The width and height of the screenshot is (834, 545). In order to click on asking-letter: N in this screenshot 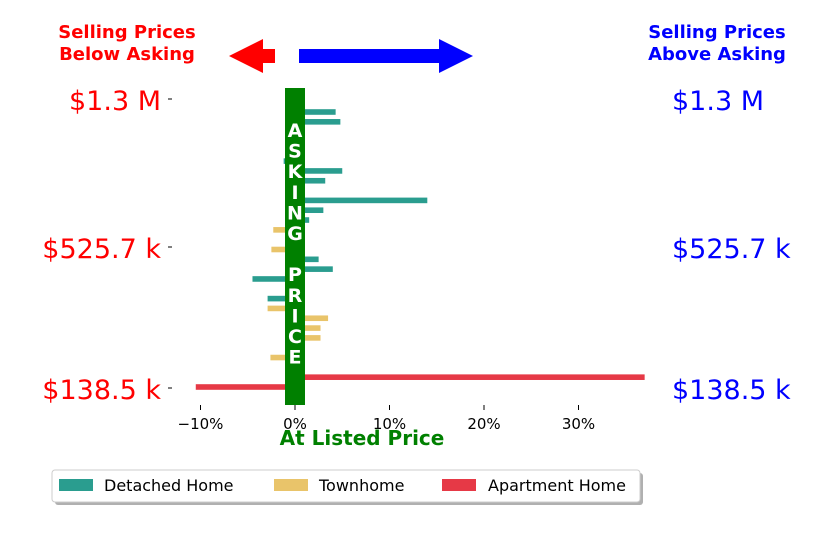, I will do `click(295, 213)`.